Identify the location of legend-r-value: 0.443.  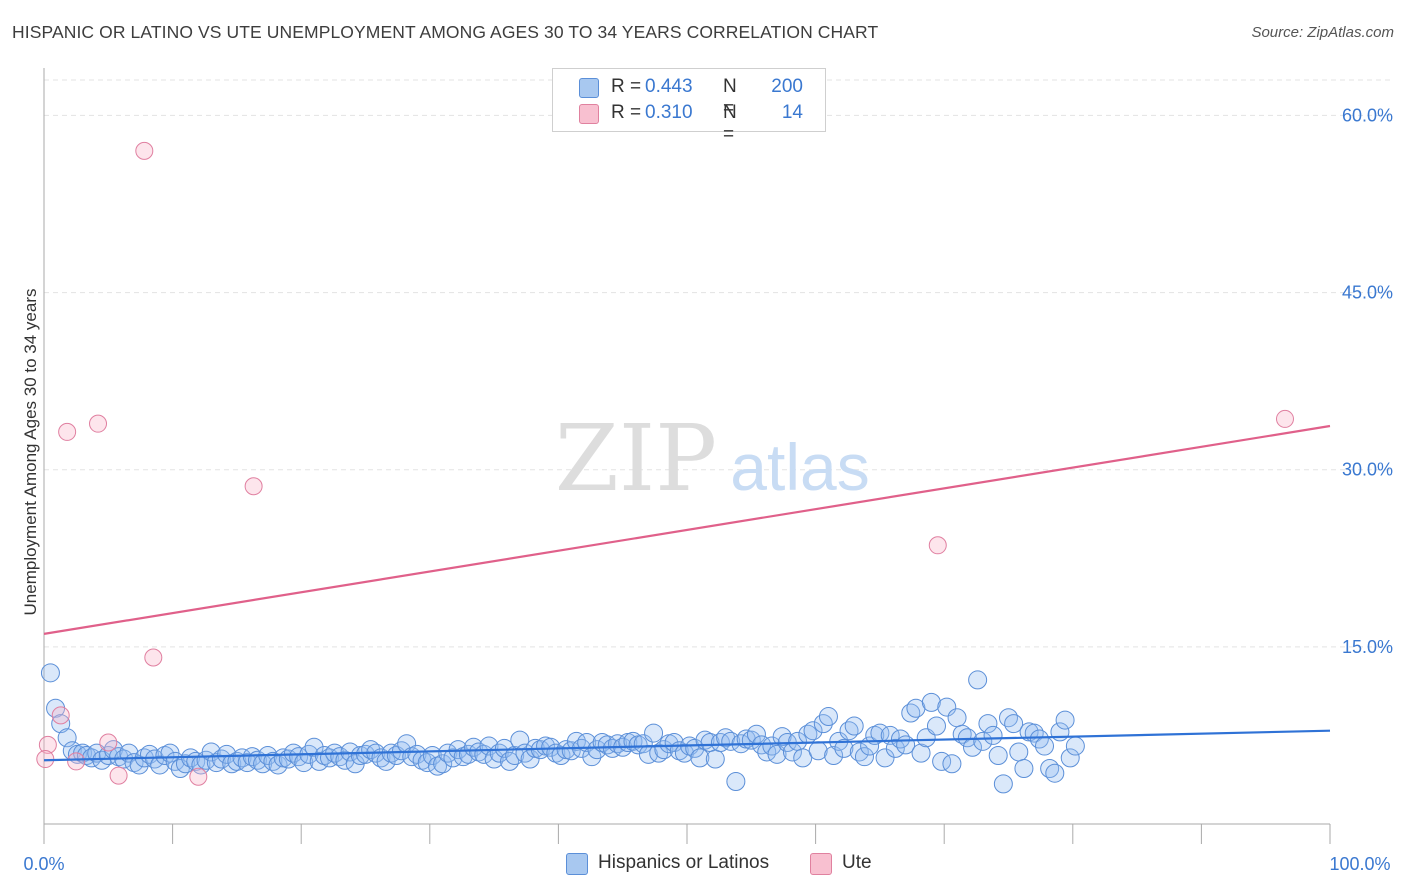
(669, 86).